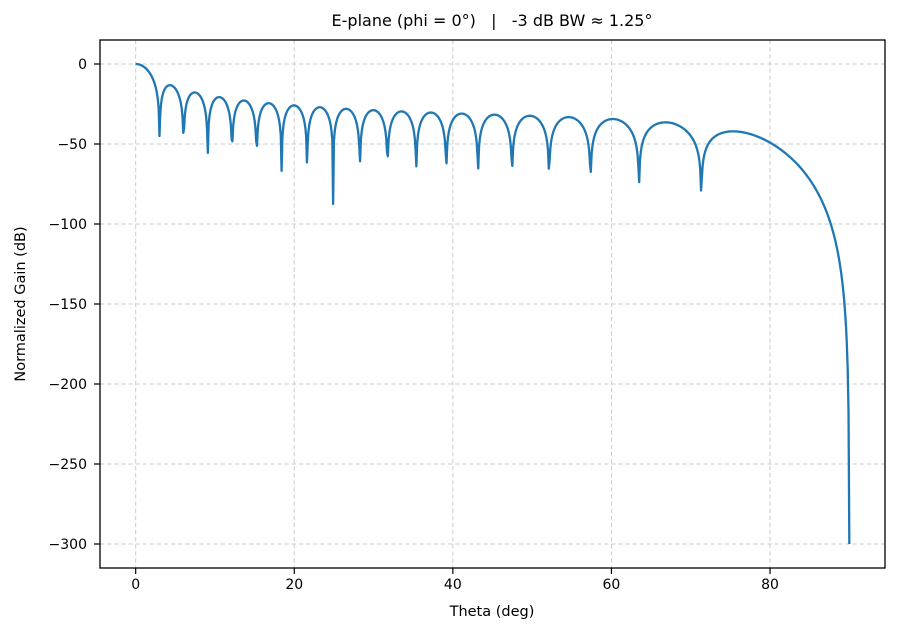  Describe the element at coordinates (21, 303) in the screenshot. I see `y-axis-label: Normalized Gain (dB)` at that location.